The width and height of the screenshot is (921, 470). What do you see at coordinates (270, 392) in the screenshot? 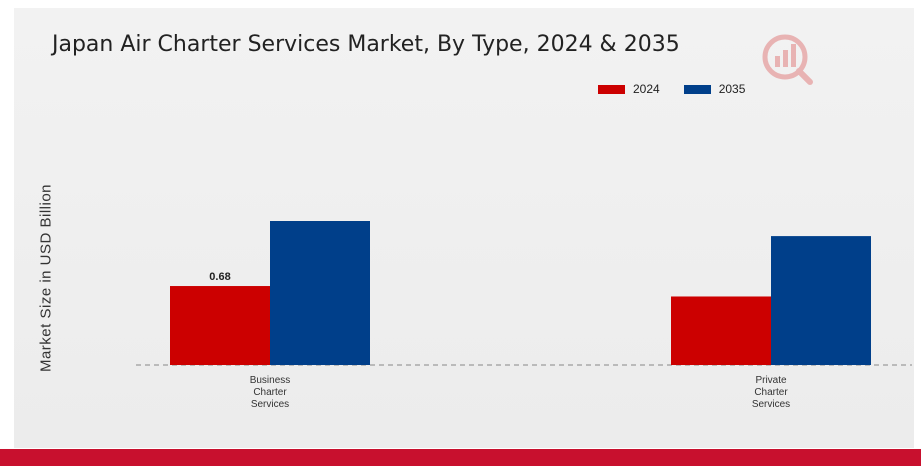
I see `x-tick-label-0: Business Charter Services` at bounding box center [270, 392].